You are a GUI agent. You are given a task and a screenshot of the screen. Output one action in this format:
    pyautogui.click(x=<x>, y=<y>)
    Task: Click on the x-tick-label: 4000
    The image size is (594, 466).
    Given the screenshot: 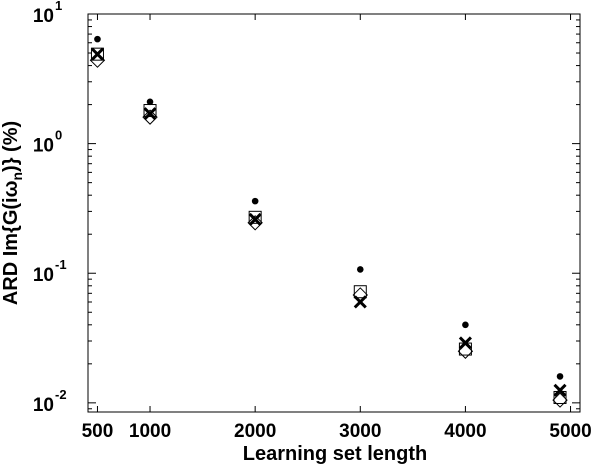 What is the action you would take?
    pyautogui.click(x=465, y=431)
    